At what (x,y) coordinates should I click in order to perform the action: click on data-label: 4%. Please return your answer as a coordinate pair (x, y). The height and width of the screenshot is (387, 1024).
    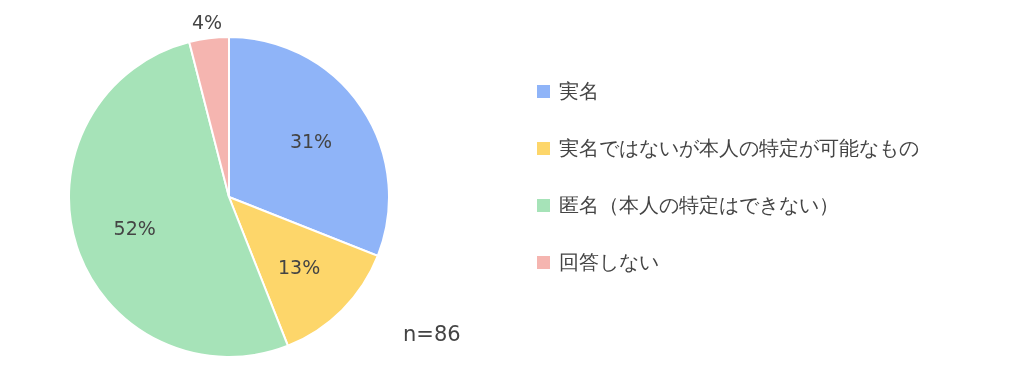
    Looking at the image, I should click on (207, 22).